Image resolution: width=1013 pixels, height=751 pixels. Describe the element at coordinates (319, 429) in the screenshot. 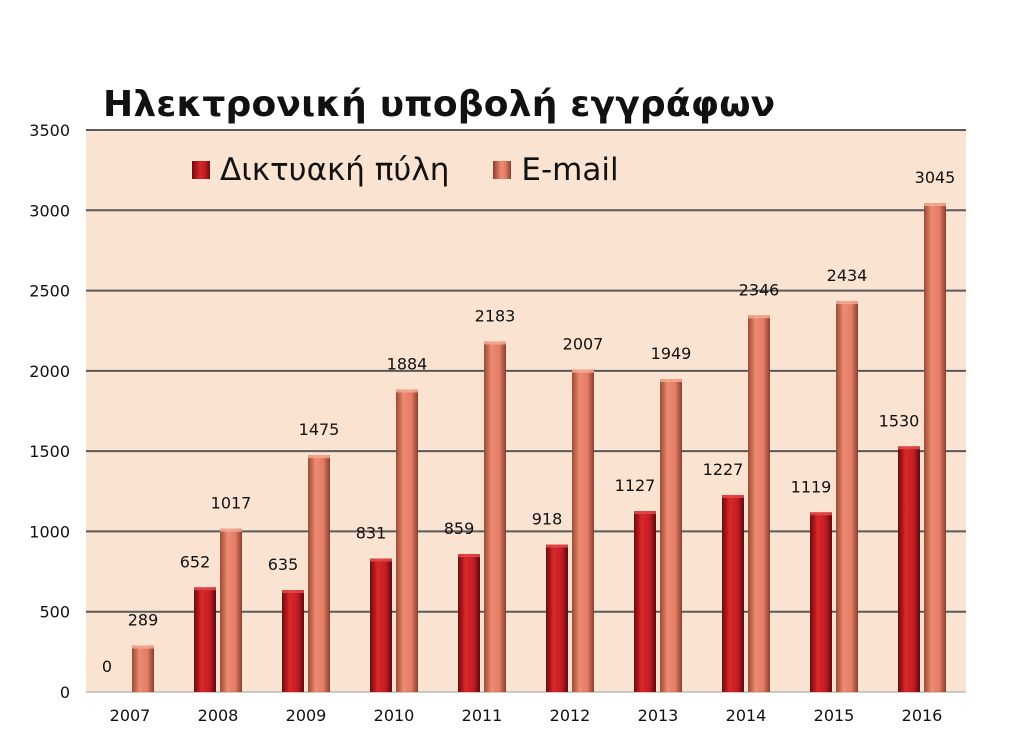

I see `data-label-email: 1475` at that location.